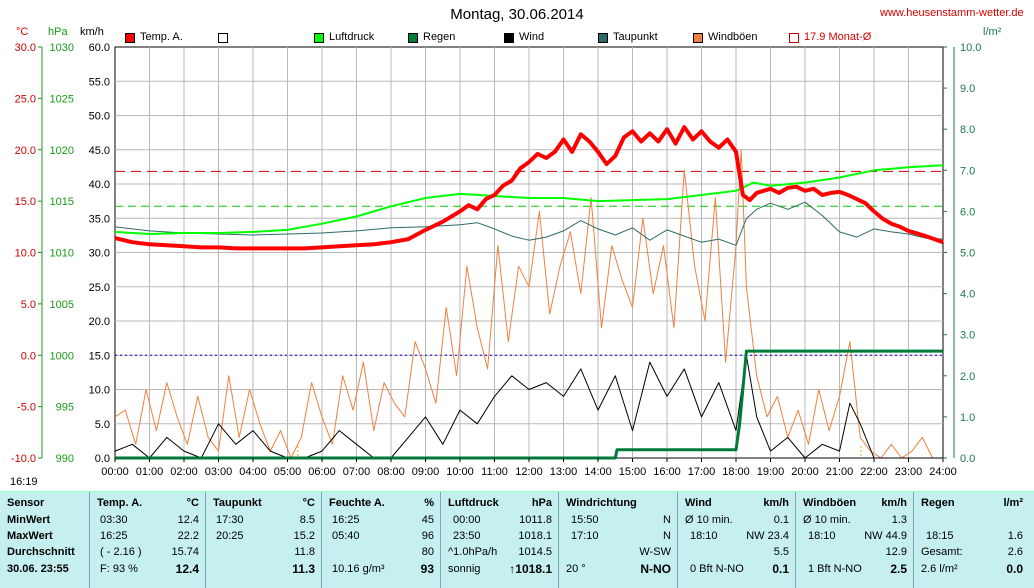 The image size is (1034, 588). I want to click on gust-current: 2.5, so click(898, 569).